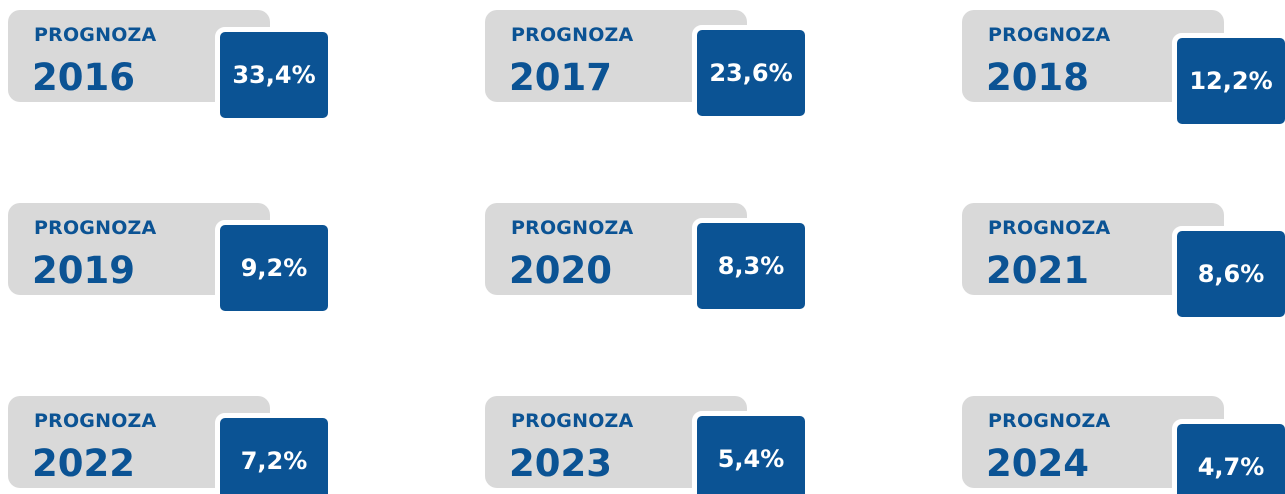 Image resolution: width=1285 pixels, height=494 pixels. What do you see at coordinates (1228, 81) in the screenshot?
I see `card-value: 12,2%` at bounding box center [1228, 81].